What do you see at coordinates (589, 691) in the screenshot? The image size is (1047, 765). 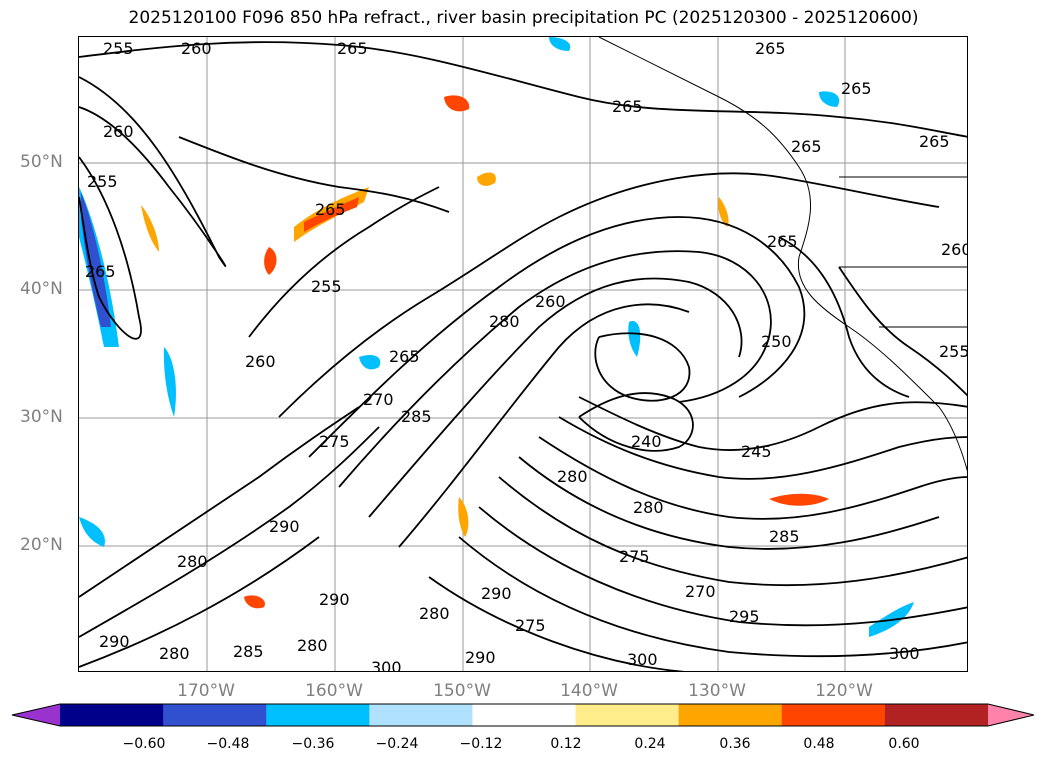 I see `lon-label-140w: 140°W` at bounding box center [589, 691].